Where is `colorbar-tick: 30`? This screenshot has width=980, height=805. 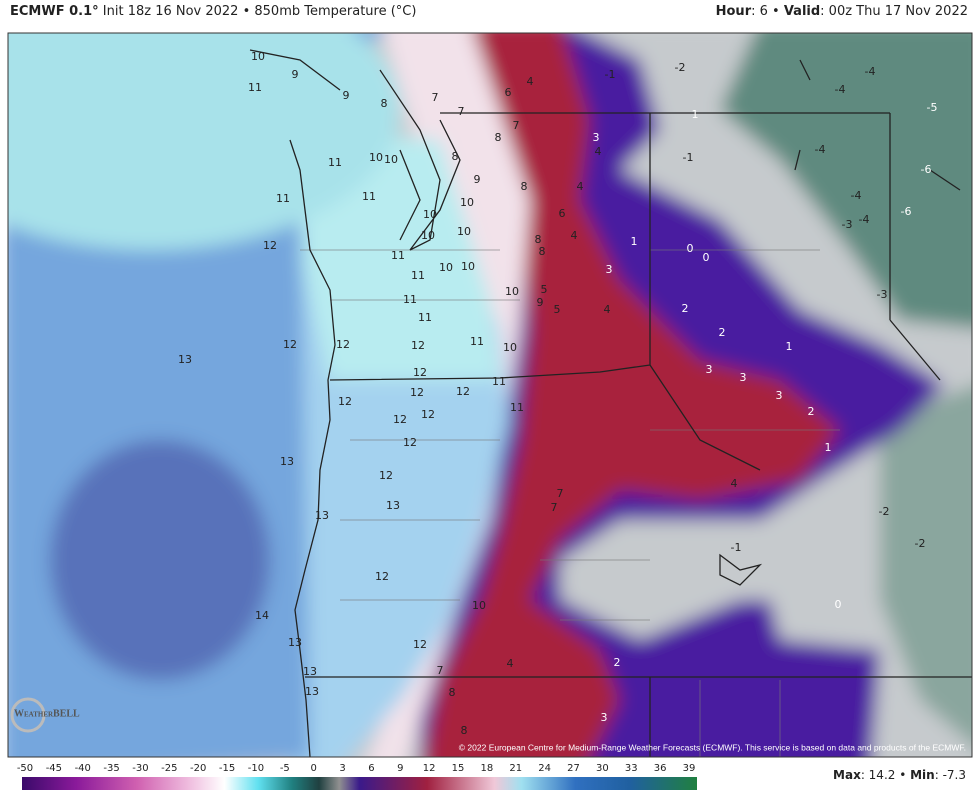 colorbar-tick: 30 is located at coordinates (602, 768).